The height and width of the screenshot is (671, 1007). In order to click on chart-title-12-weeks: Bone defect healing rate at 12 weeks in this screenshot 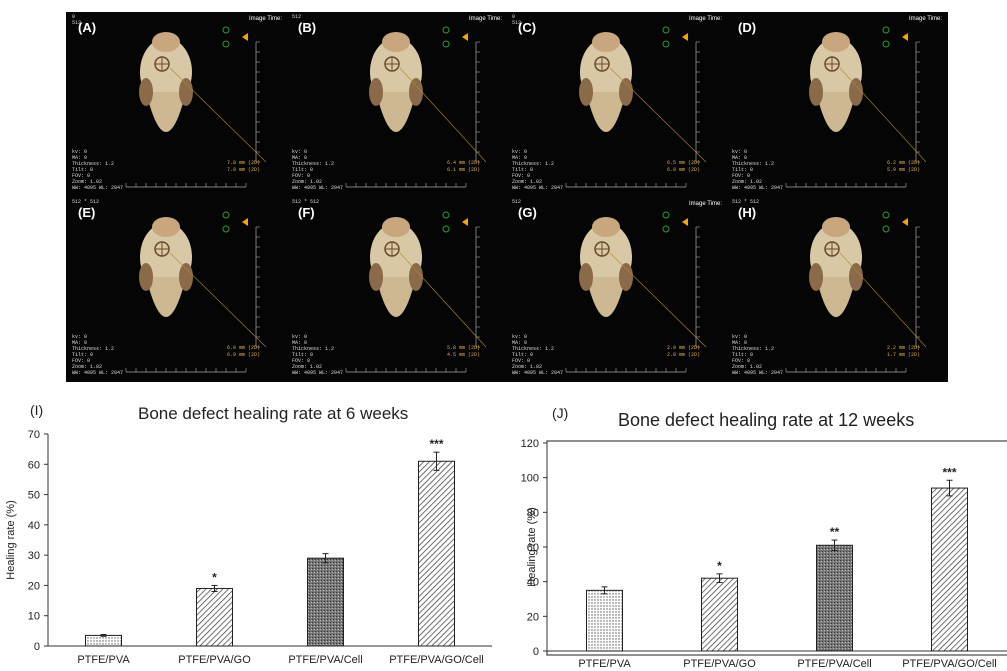, I will do `click(766, 420)`.